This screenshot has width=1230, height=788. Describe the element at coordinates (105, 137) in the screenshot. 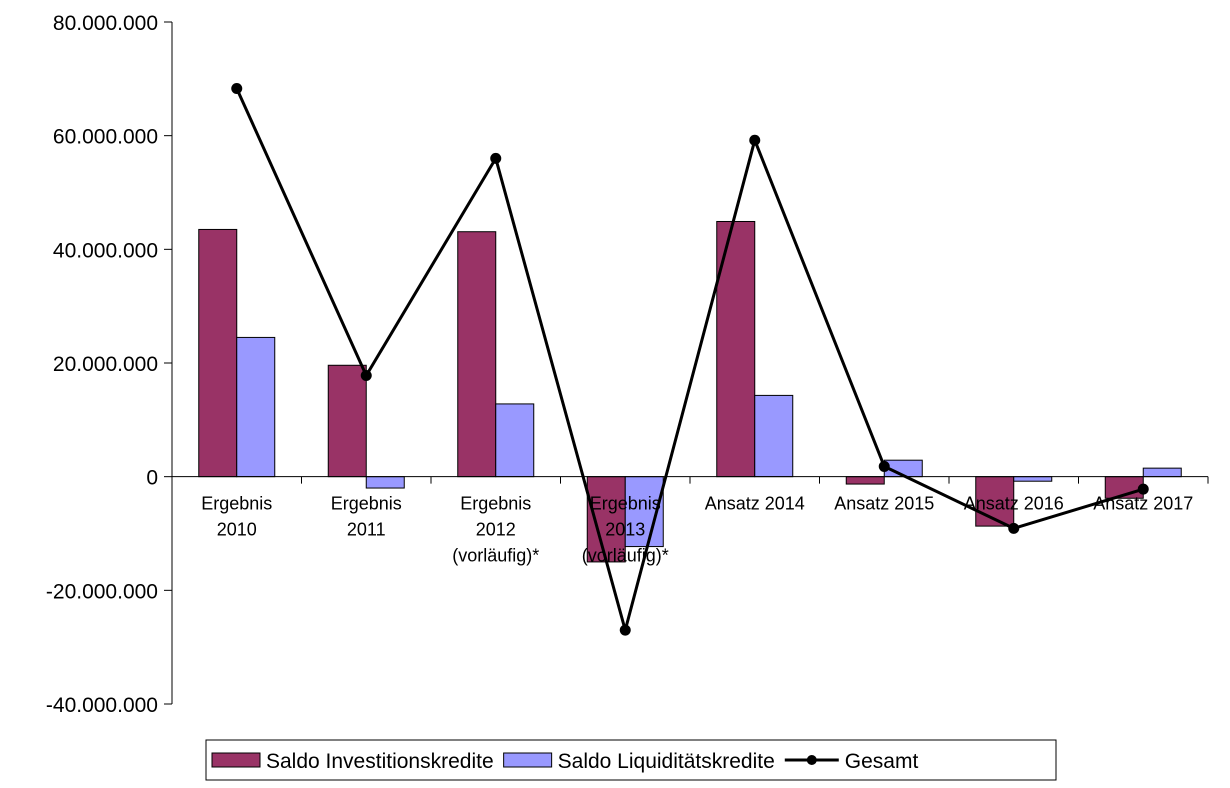

I see `y-tick-label: 60.000.000` at that location.